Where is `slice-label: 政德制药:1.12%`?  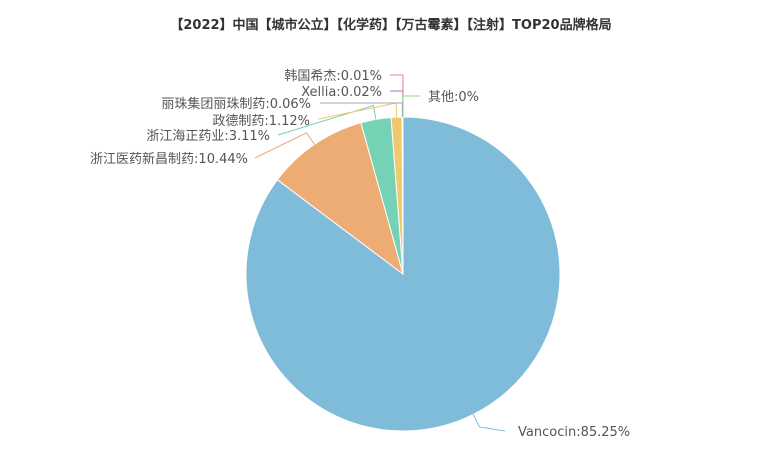
slice-label: 政德制药:1.12% is located at coordinates (261, 121).